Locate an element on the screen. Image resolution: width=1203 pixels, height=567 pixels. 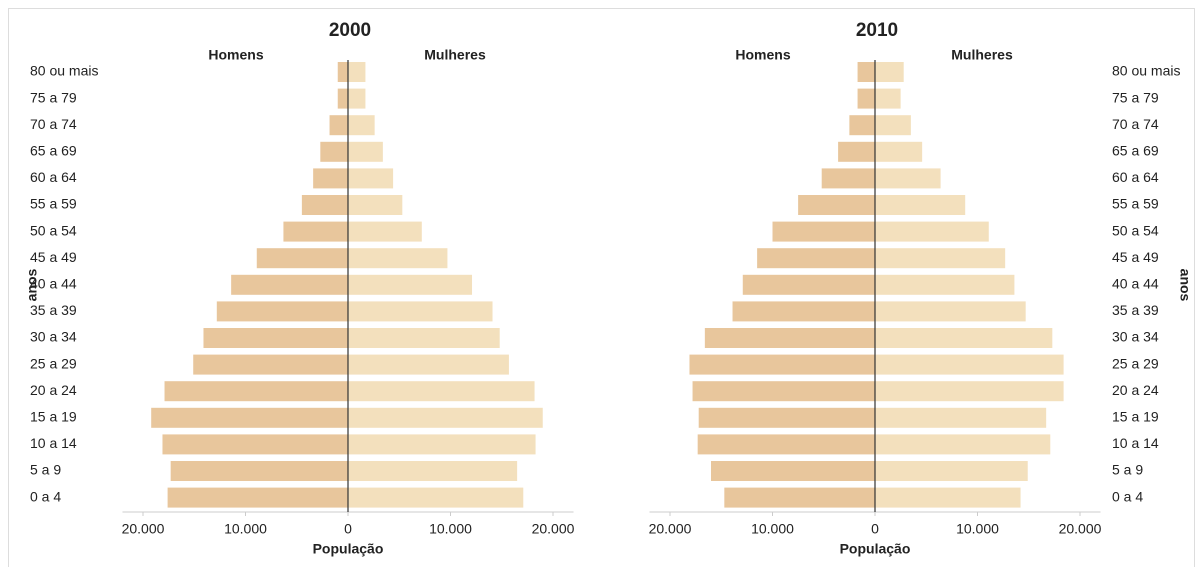
chart-title: 2000 is located at coordinates (350, 30).